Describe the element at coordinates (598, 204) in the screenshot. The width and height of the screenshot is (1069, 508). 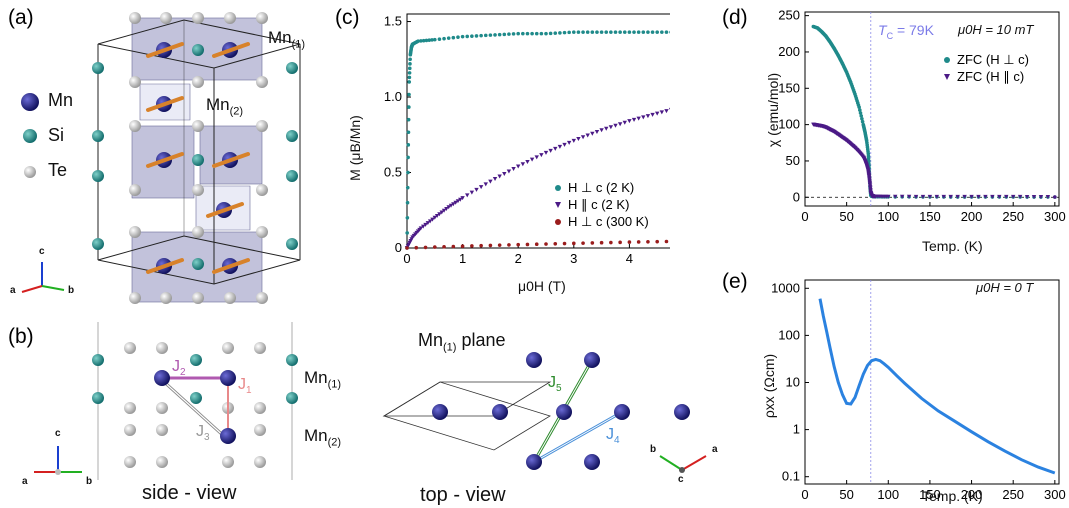
I see `legend-label: H ∥ c (2 K)` at that location.